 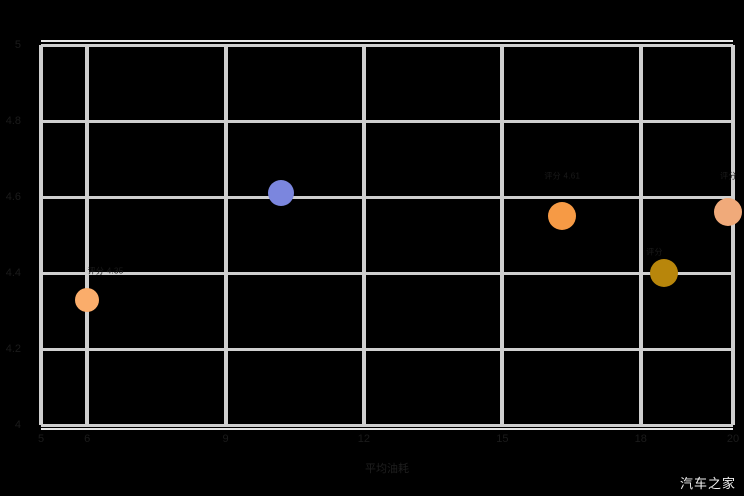 What do you see at coordinates (105, 271) in the screenshot?
I see `data-point-label: 评分 4.35` at bounding box center [105, 271].